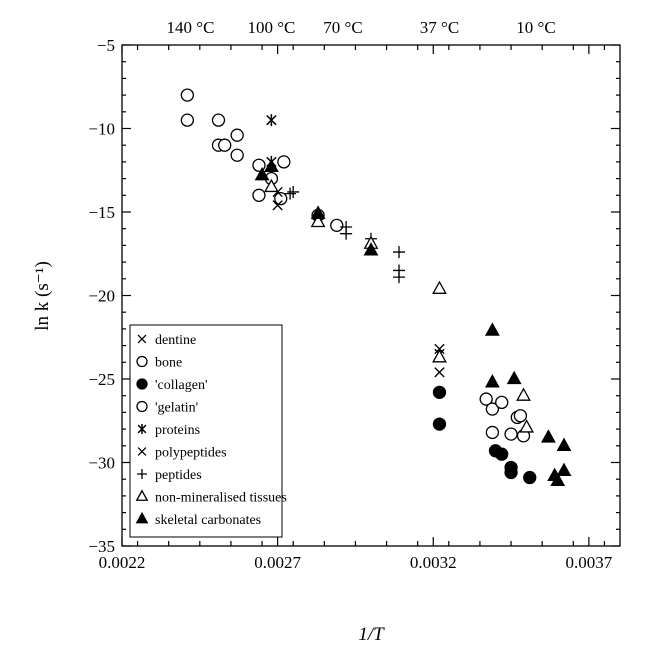 This screenshot has height=655, width=650. What do you see at coordinates (101, 379) in the screenshot?
I see `y-tick-label: −25` at bounding box center [101, 379].